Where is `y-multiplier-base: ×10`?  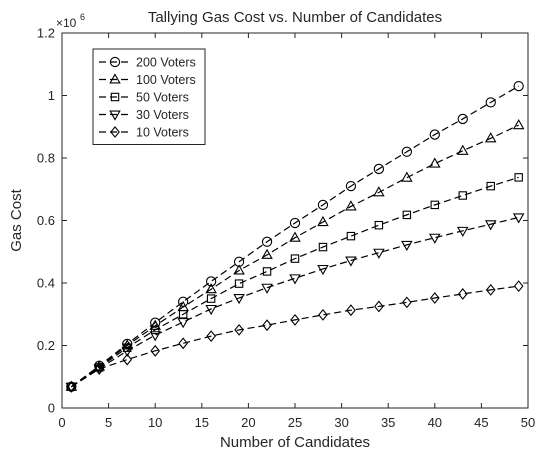
y-multiplier-base: ×10 is located at coordinates (66, 23).